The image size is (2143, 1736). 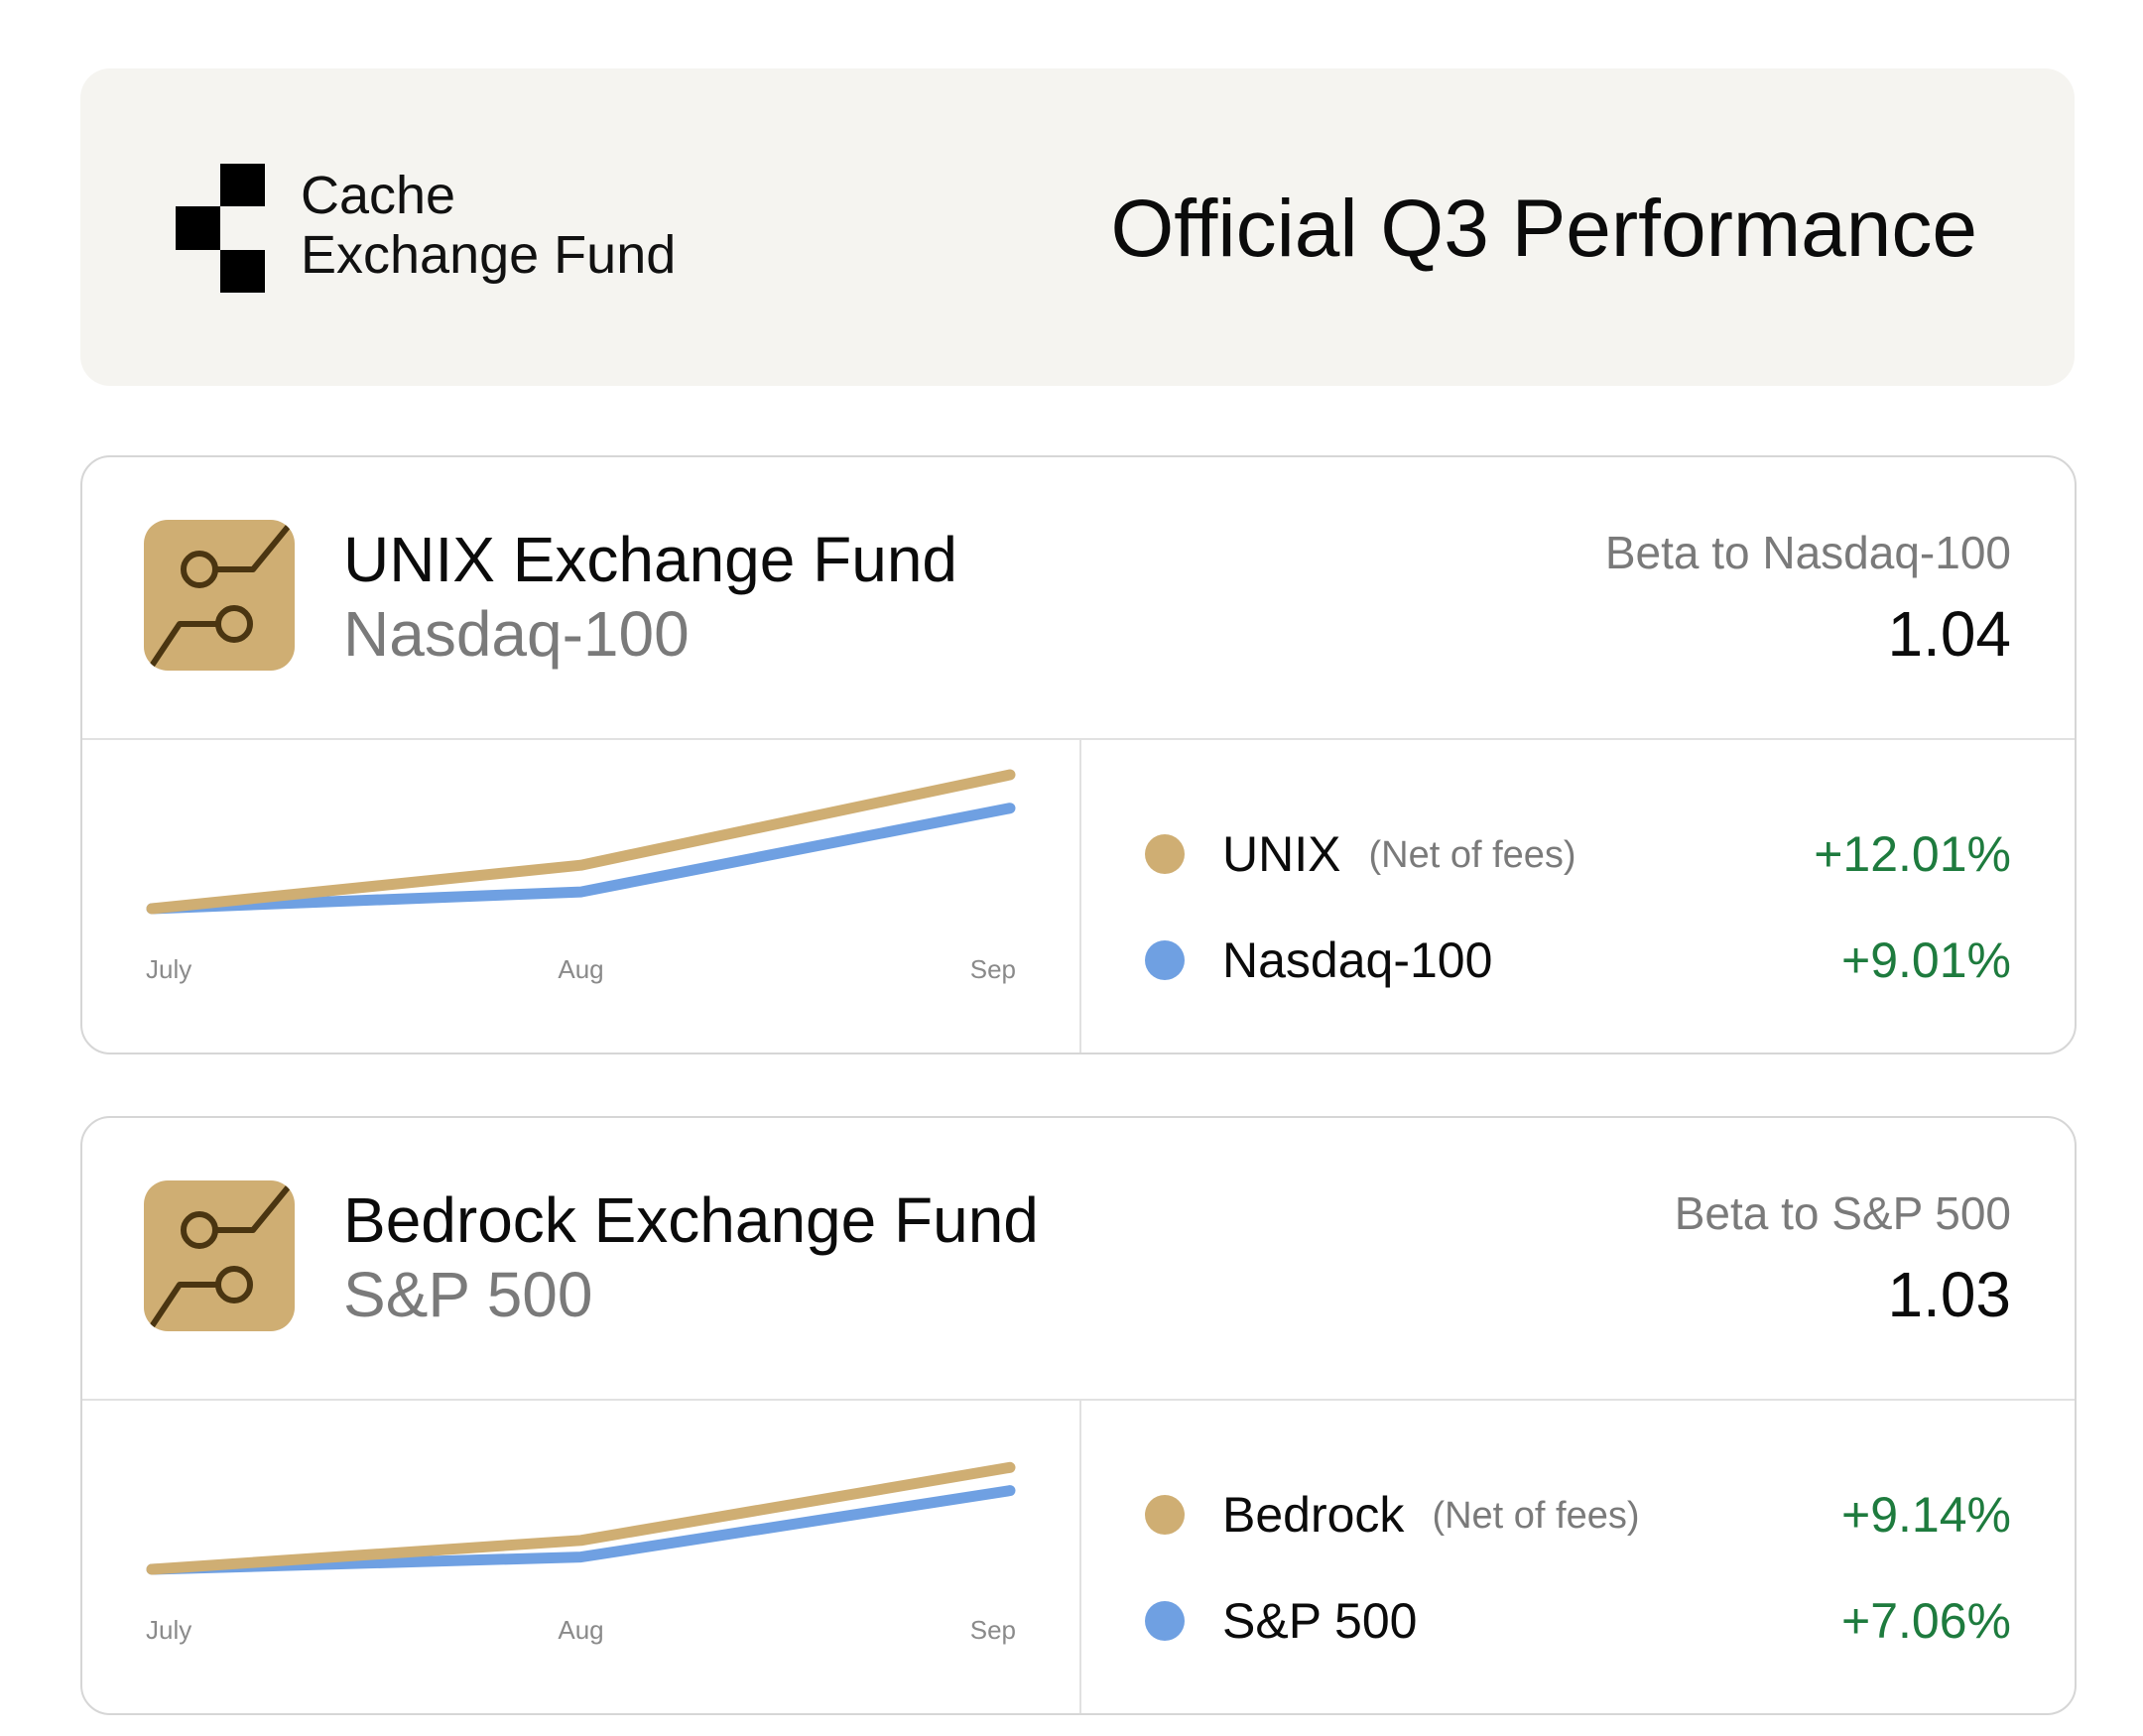 I want to click on legend-series-name: Nasdaq-100, so click(x=1357, y=960).